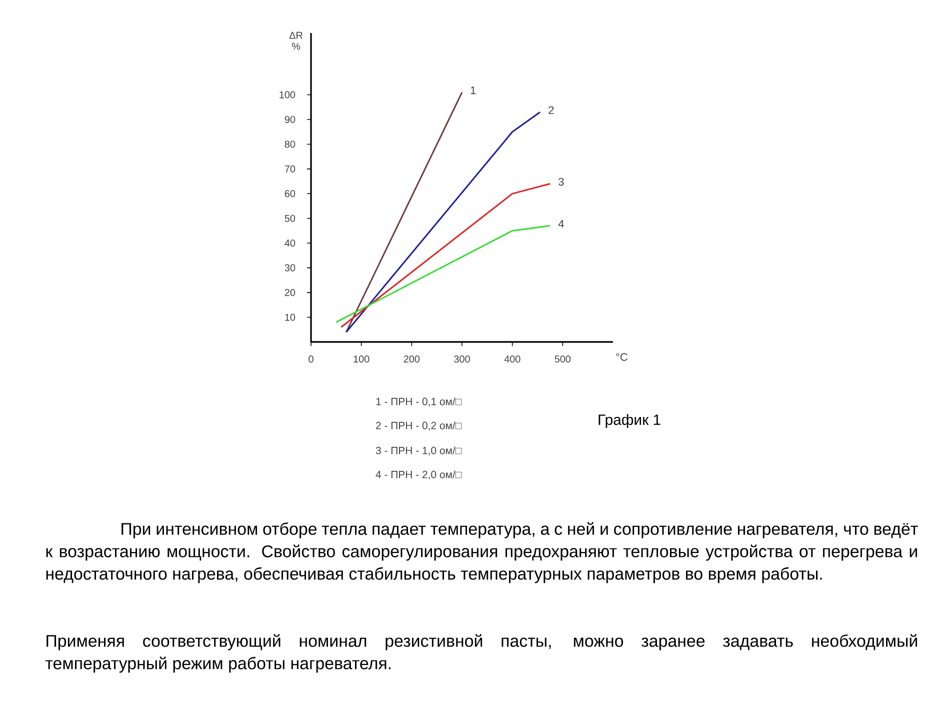 This screenshot has height=712, width=950. Describe the element at coordinates (551, 110) in the screenshot. I see `series-label: 2` at that location.